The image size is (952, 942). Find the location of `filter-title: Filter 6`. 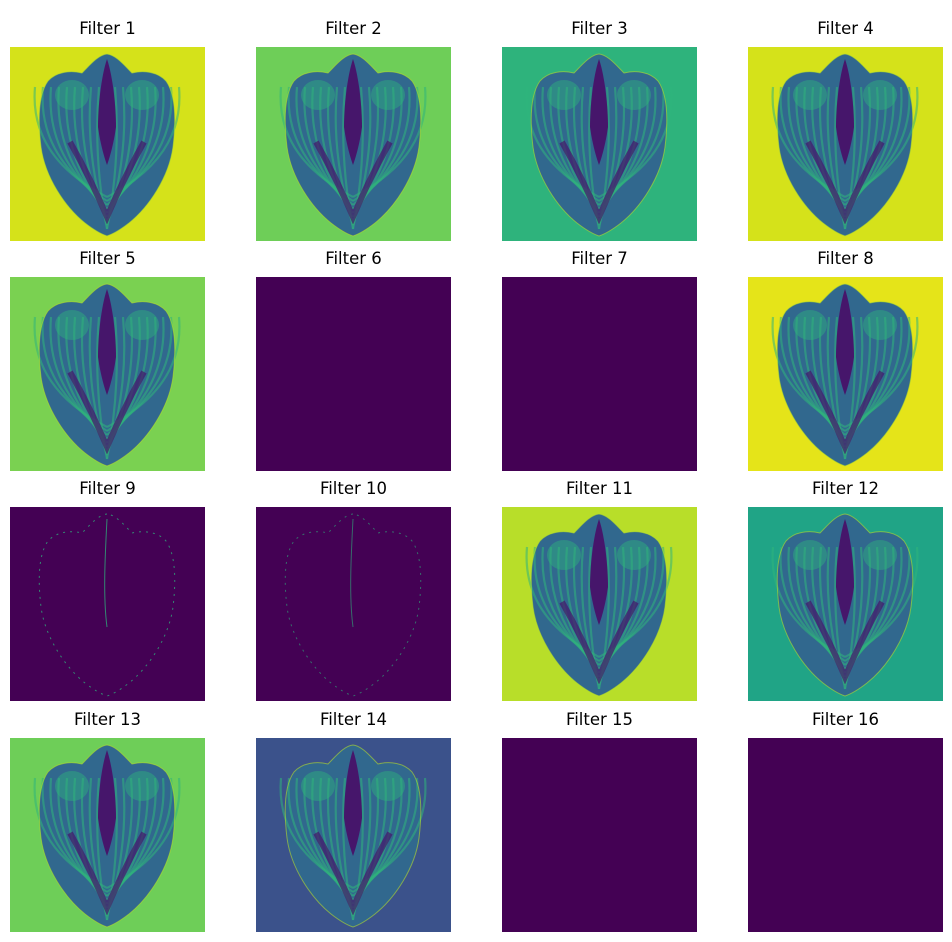

filter-title: Filter 6 is located at coordinates (353, 259).